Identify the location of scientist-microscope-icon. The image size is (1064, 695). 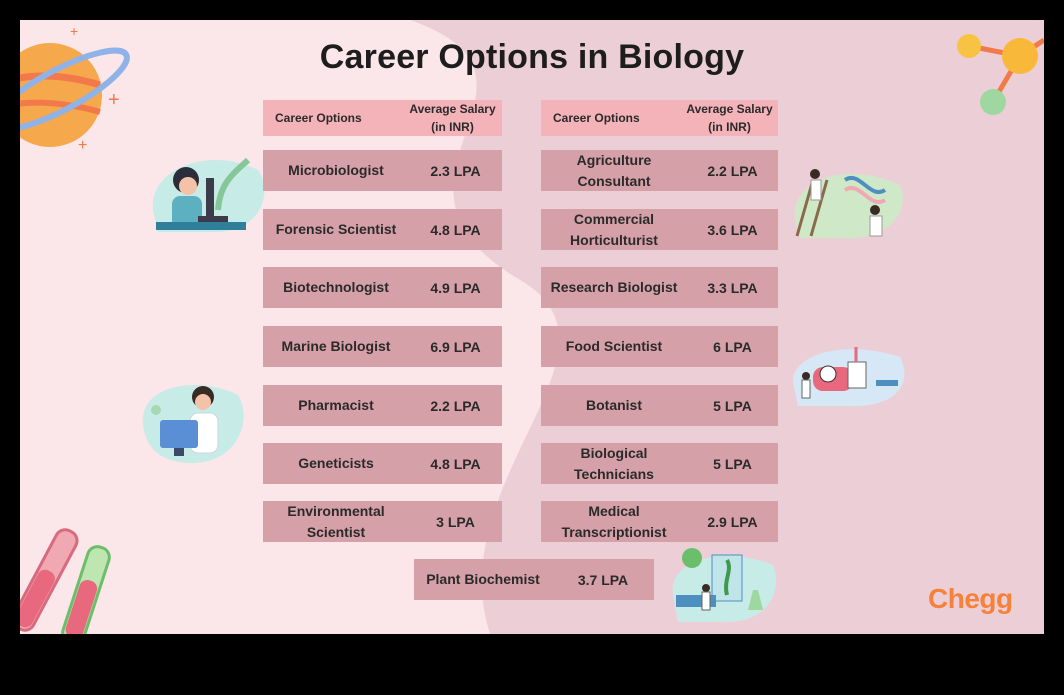
(208, 194).